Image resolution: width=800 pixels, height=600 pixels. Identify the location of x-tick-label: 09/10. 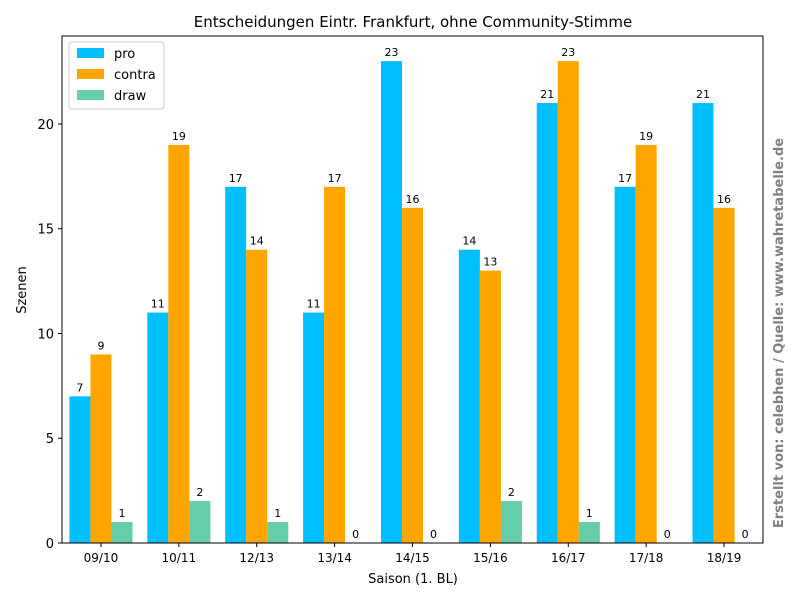
(101, 558).